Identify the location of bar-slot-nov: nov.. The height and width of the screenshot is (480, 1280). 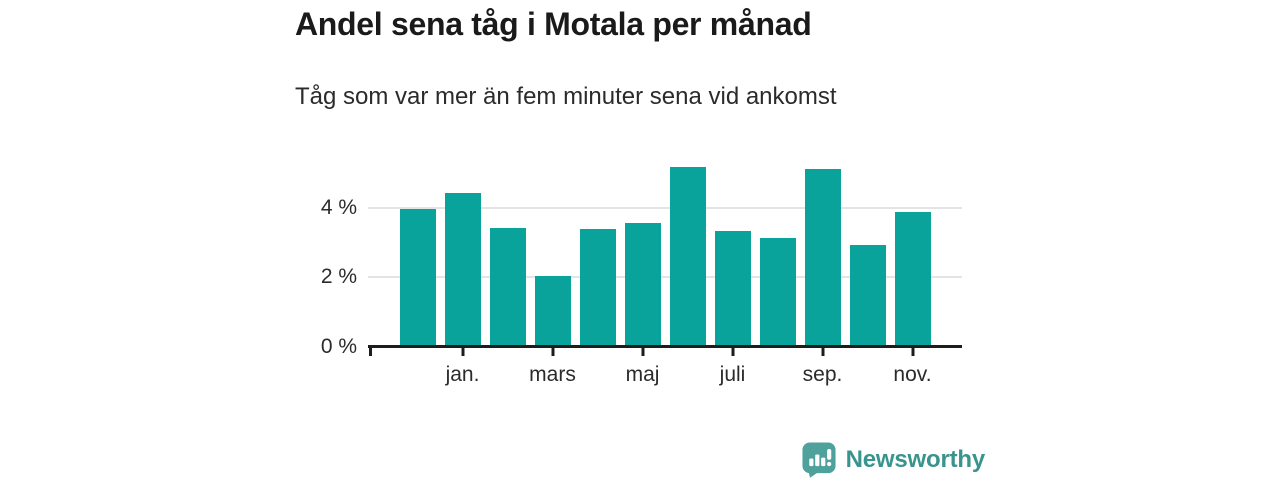
(912, 268).